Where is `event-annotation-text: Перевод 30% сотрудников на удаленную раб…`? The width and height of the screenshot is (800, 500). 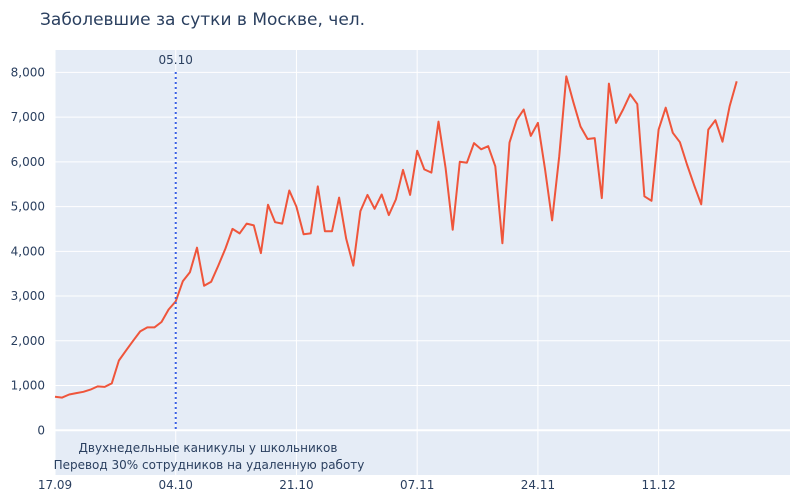 event-annotation-text: Перевод 30% сотрудников на удаленную раб… is located at coordinates (209, 465).